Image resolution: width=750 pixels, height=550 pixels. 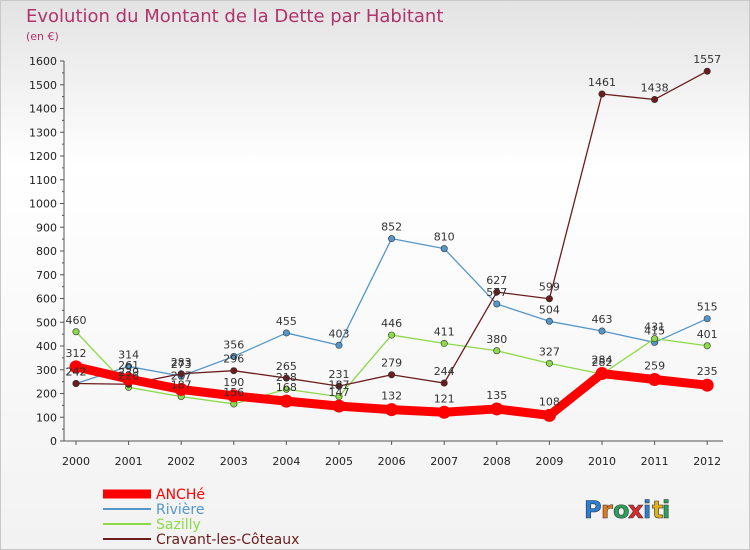 What do you see at coordinates (234, 461) in the screenshot?
I see `x-tick-label: 2003` at bounding box center [234, 461].